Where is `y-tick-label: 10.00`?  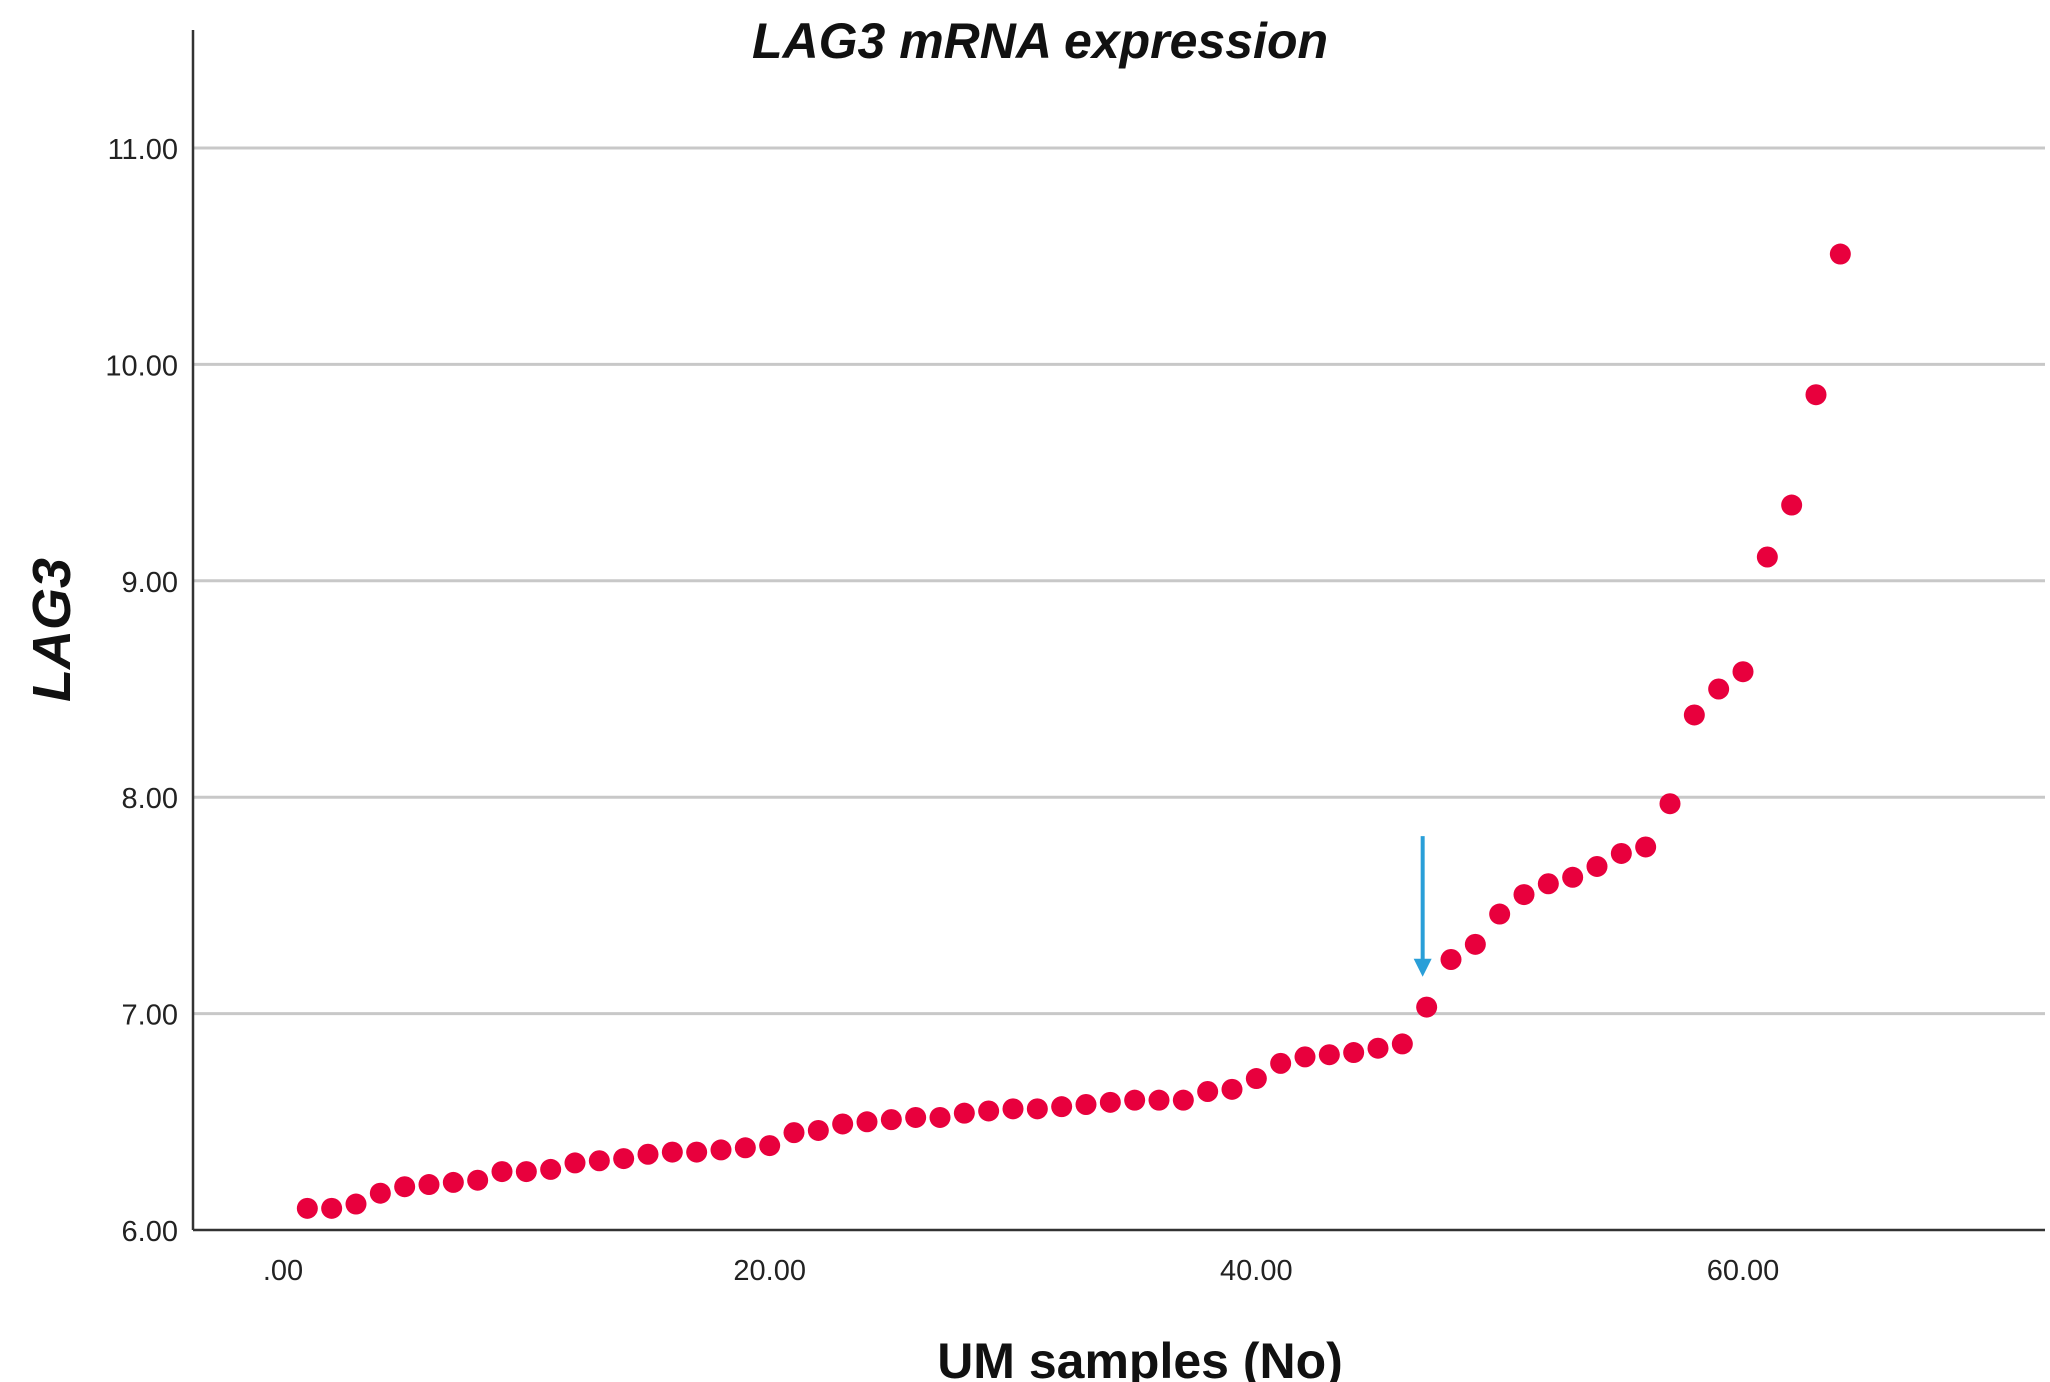 y-tick-label: 10.00 is located at coordinates (141, 366).